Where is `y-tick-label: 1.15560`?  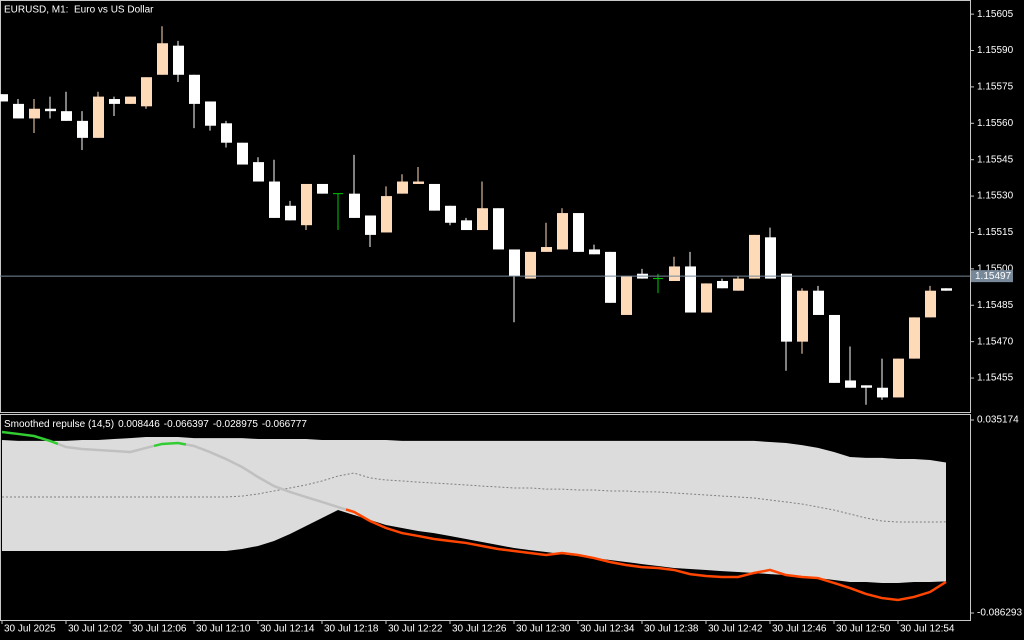
y-tick-label: 1.15560 is located at coordinates (995, 123).